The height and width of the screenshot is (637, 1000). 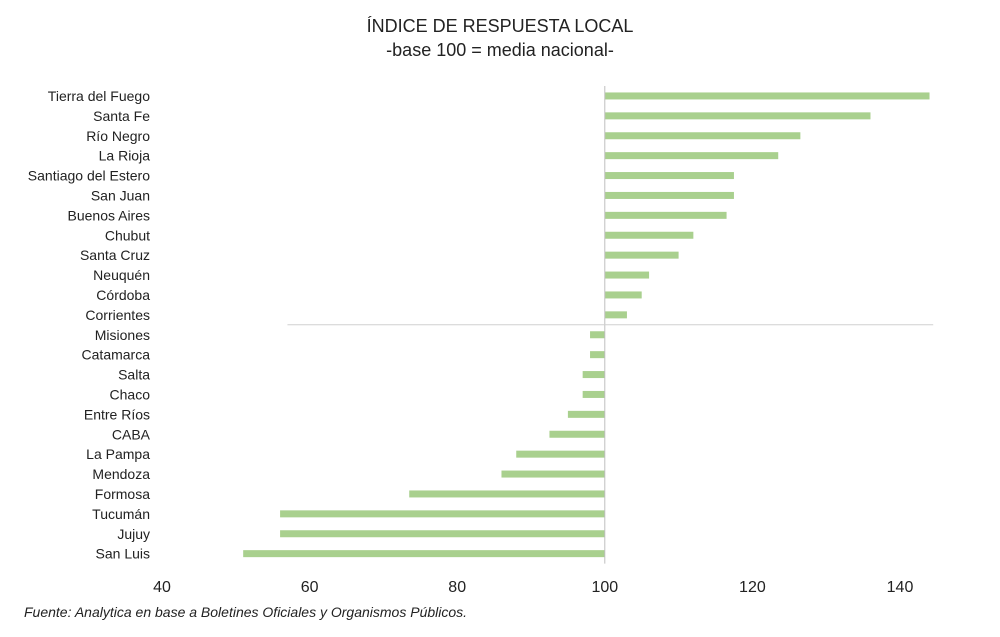 I want to click on category-label: Santiago del Estero, so click(x=89, y=176).